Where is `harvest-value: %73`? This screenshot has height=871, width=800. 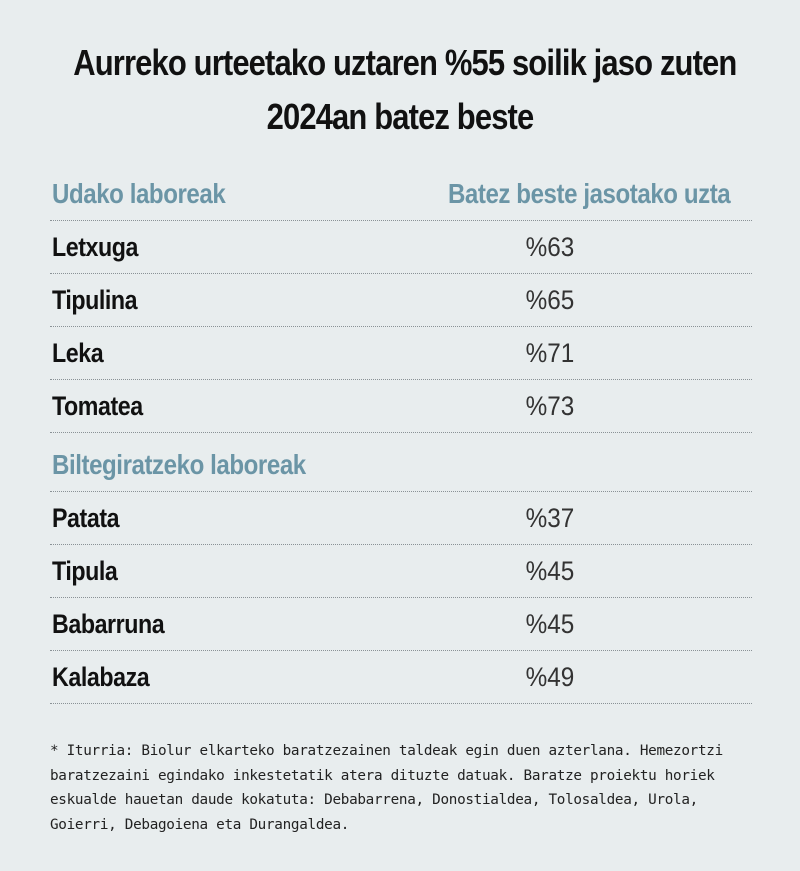
harvest-value: %73 is located at coordinates (550, 406).